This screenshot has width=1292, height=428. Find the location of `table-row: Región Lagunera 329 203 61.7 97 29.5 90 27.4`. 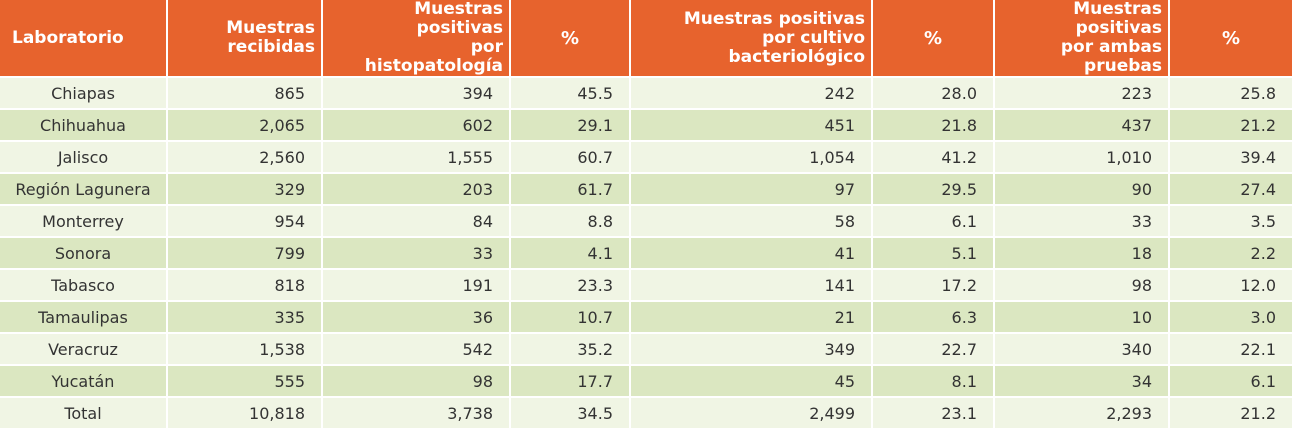

table-row: Región Lagunera 329 203 61.7 97 29.5 90 27.4 is located at coordinates (646, 188).